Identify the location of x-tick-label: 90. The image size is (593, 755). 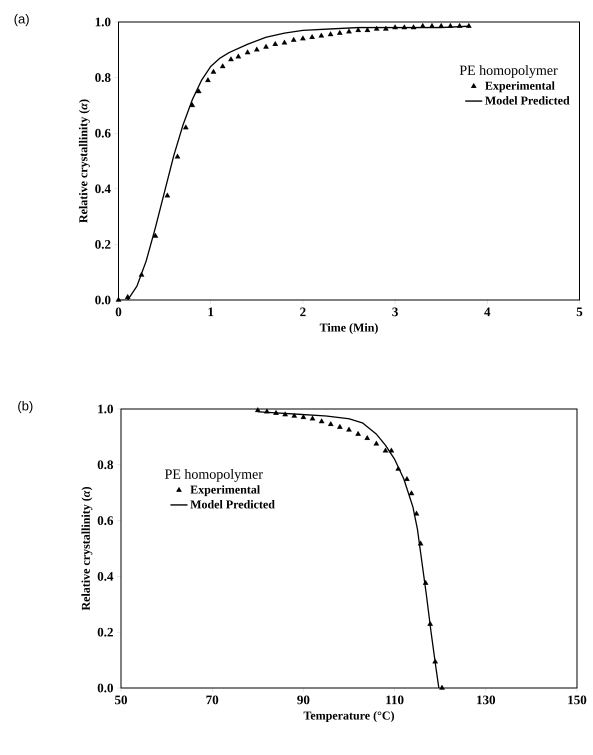
(303, 700).